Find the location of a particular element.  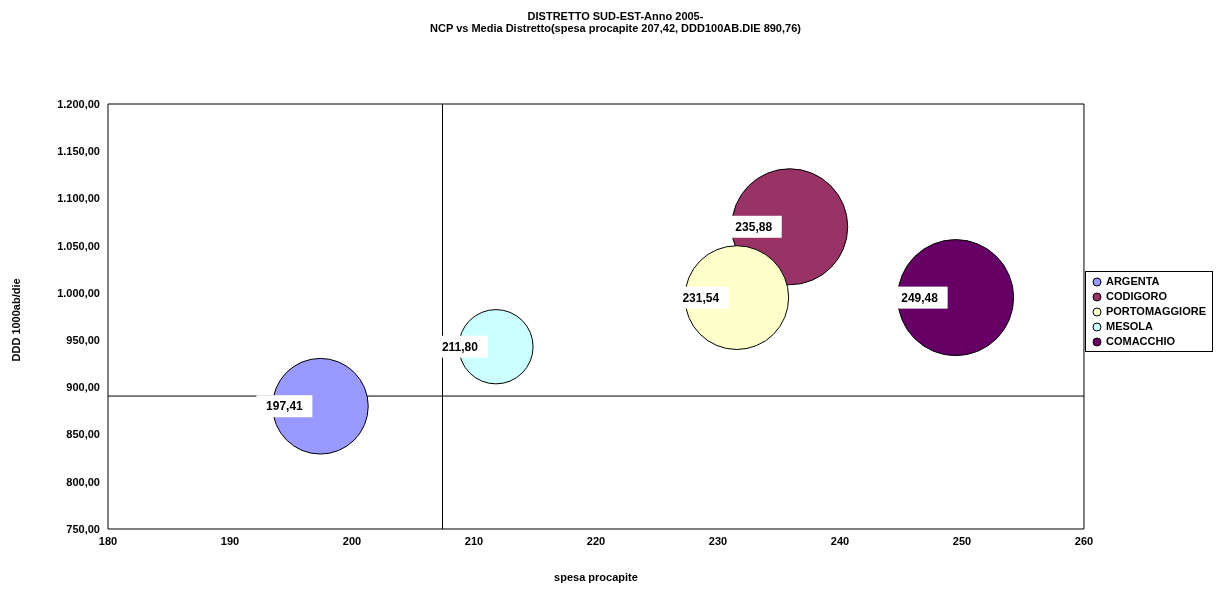

y-axis-title: DDD 1000ab/die is located at coordinates (15, 320).